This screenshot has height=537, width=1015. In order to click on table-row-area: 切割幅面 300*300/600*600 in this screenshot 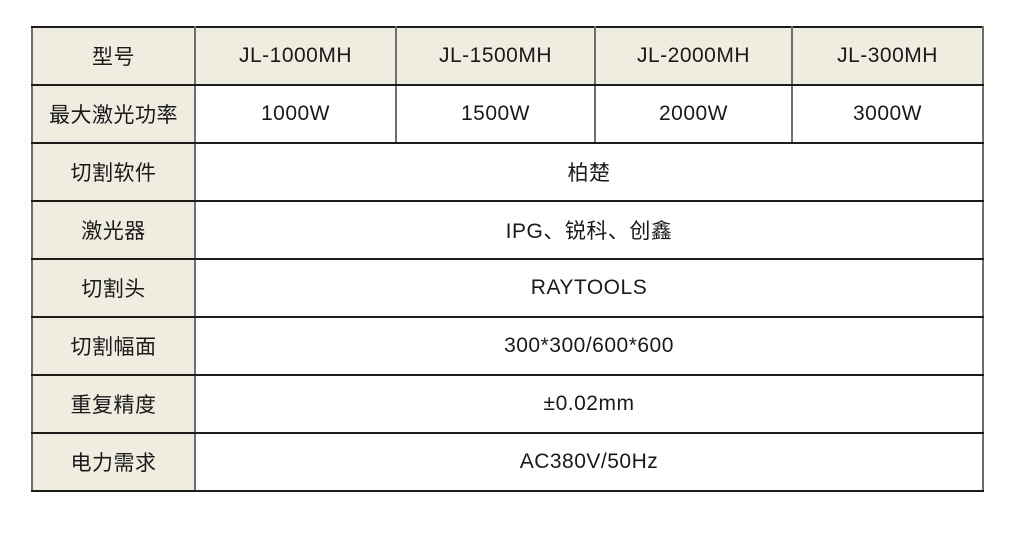, I will do `click(507, 346)`.